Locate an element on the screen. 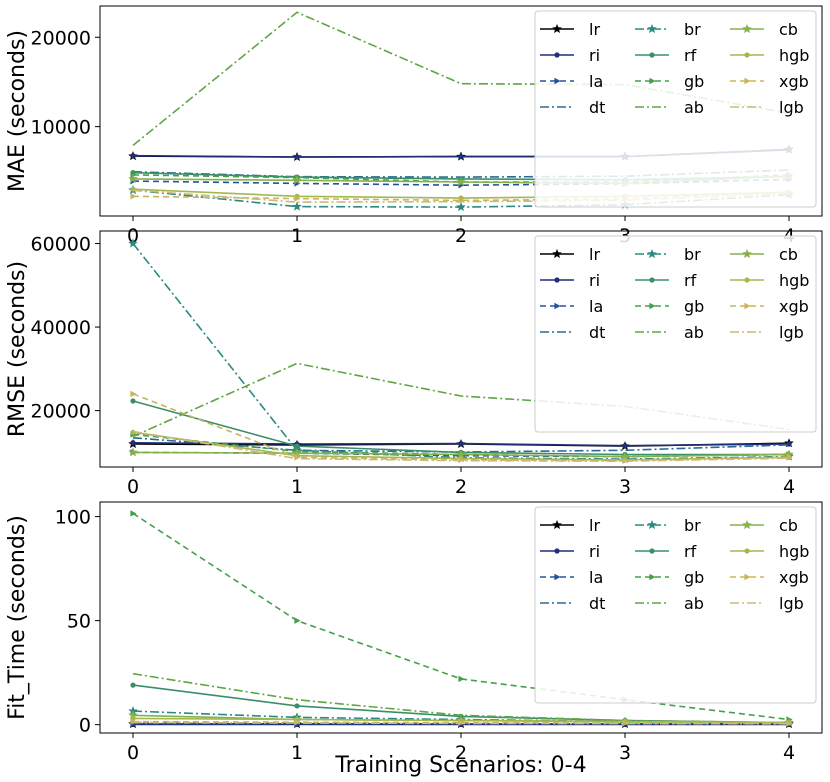 The height and width of the screenshot is (782, 830). x-tick-label: 3 is located at coordinates (625, 753).